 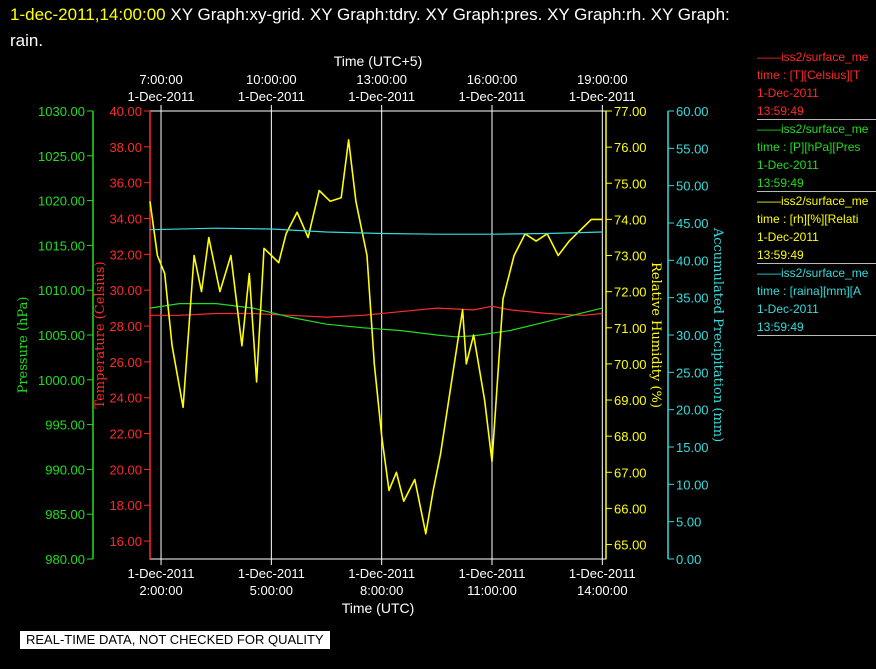 What do you see at coordinates (125, 183) in the screenshot?
I see `temperature-tick-label: 36.00` at bounding box center [125, 183].